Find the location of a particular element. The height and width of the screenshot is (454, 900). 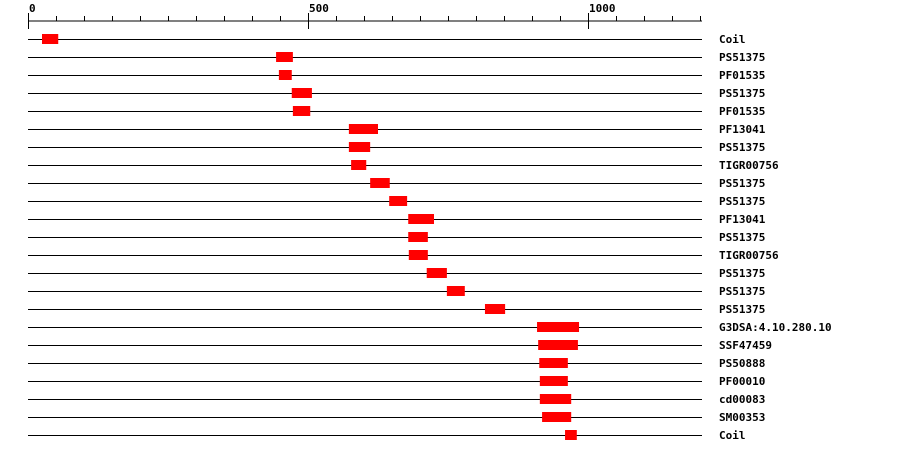

tick-label: 500 is located at coordinates (319, 8).